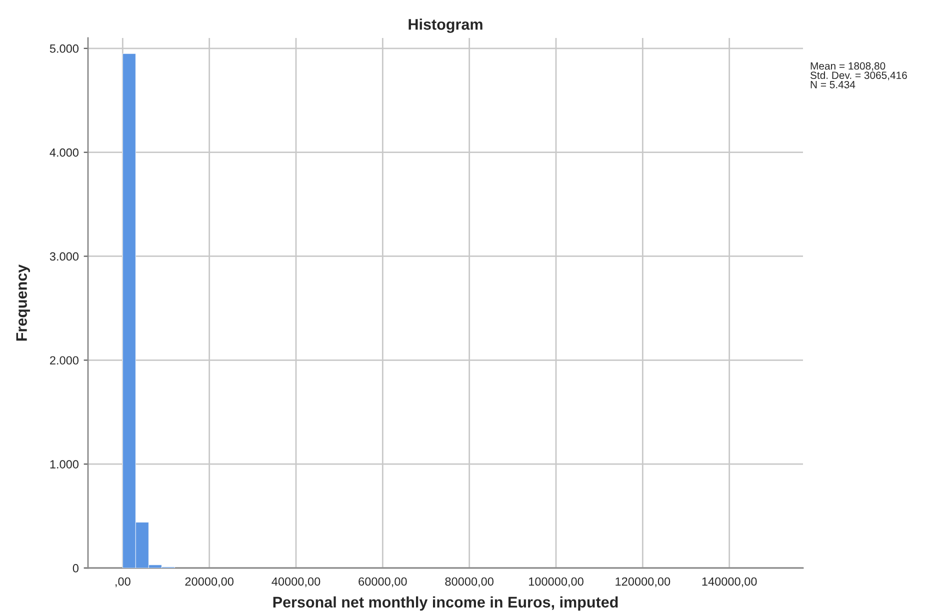  I want to click on x-tick-label: 140000,00, so click(729, 582).